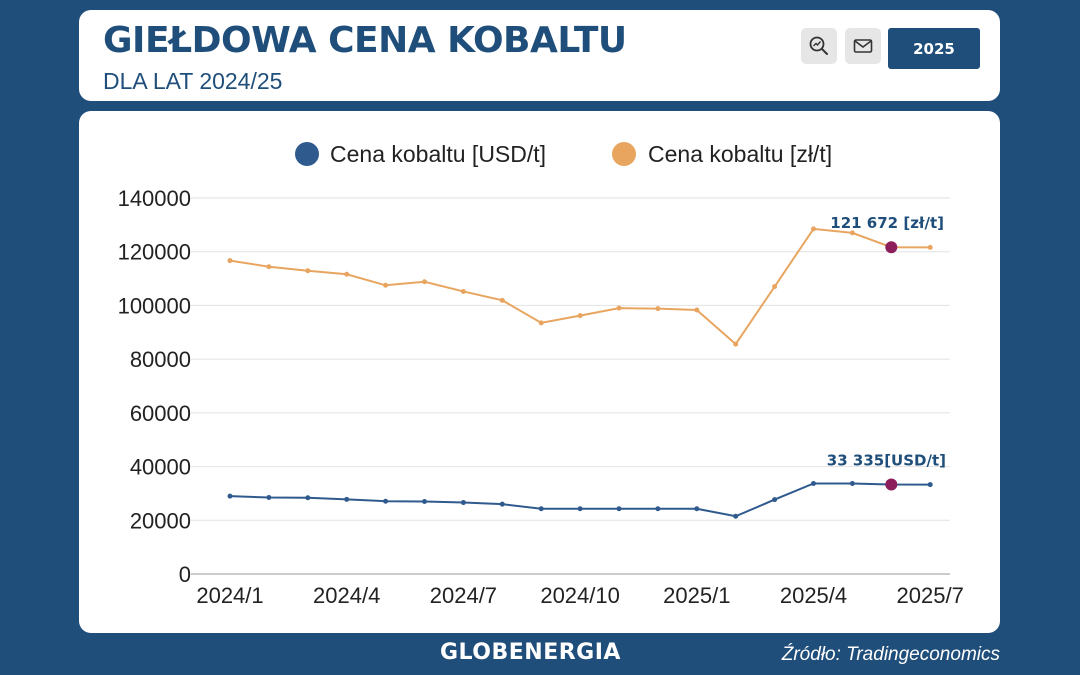 The image size is (1080, 675). Describe the element at coordinates (438, 154) in the screenshot. I see `legend-usd-label: Cena kobaltu [USD/t]` at that location.